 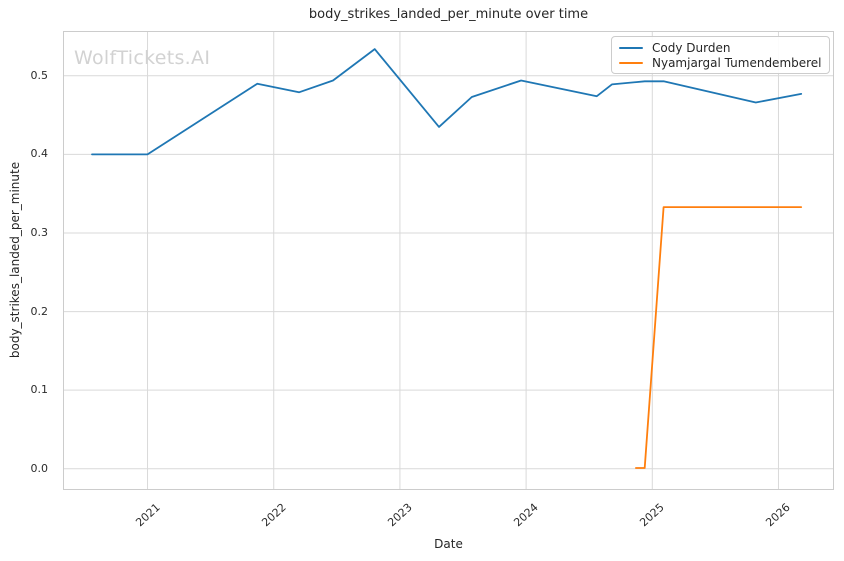 What do you see at coordinates (448, 14) in the screenshot?
I see `chart-title: body_strikes_landed_per_minute over time` at bounding box center [448, 14].